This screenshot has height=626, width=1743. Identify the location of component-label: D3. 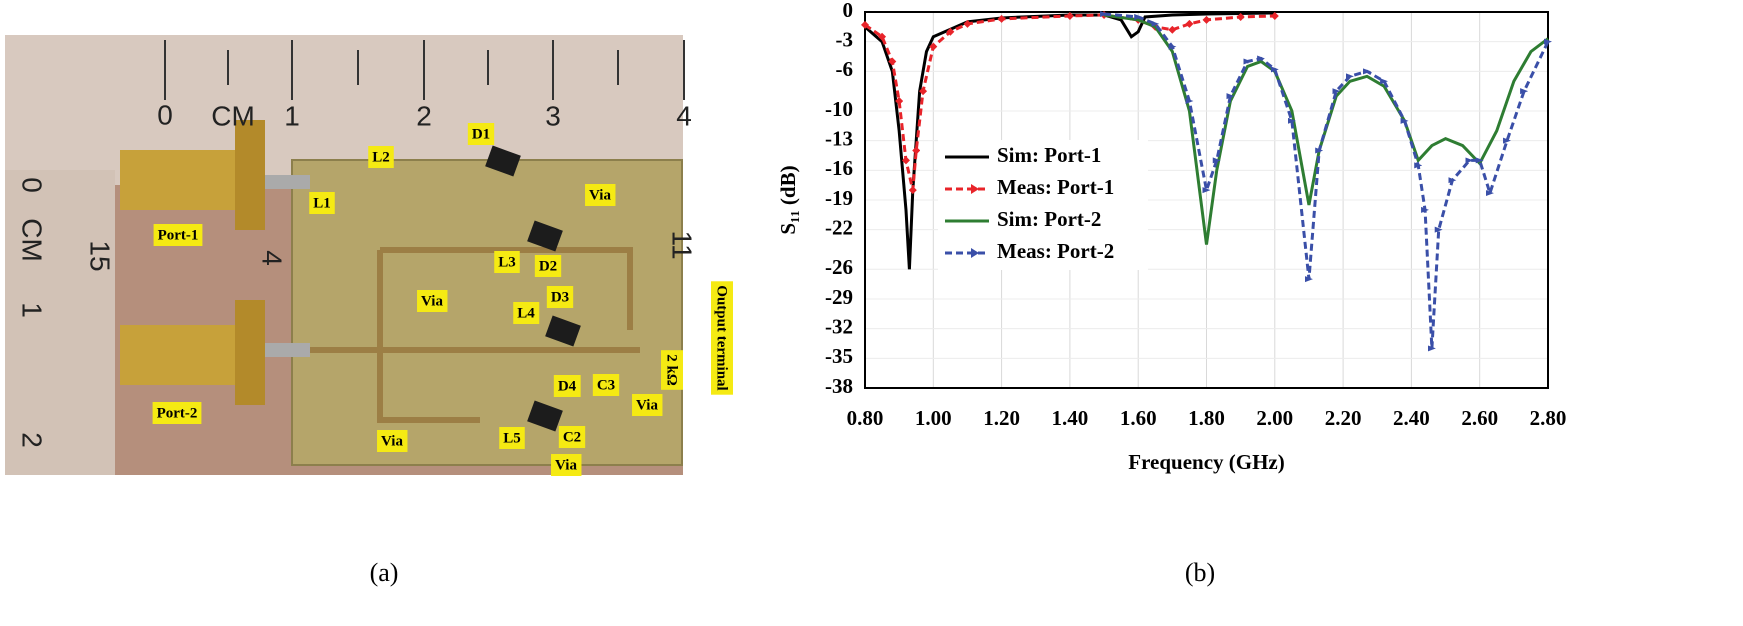
(560, 297).